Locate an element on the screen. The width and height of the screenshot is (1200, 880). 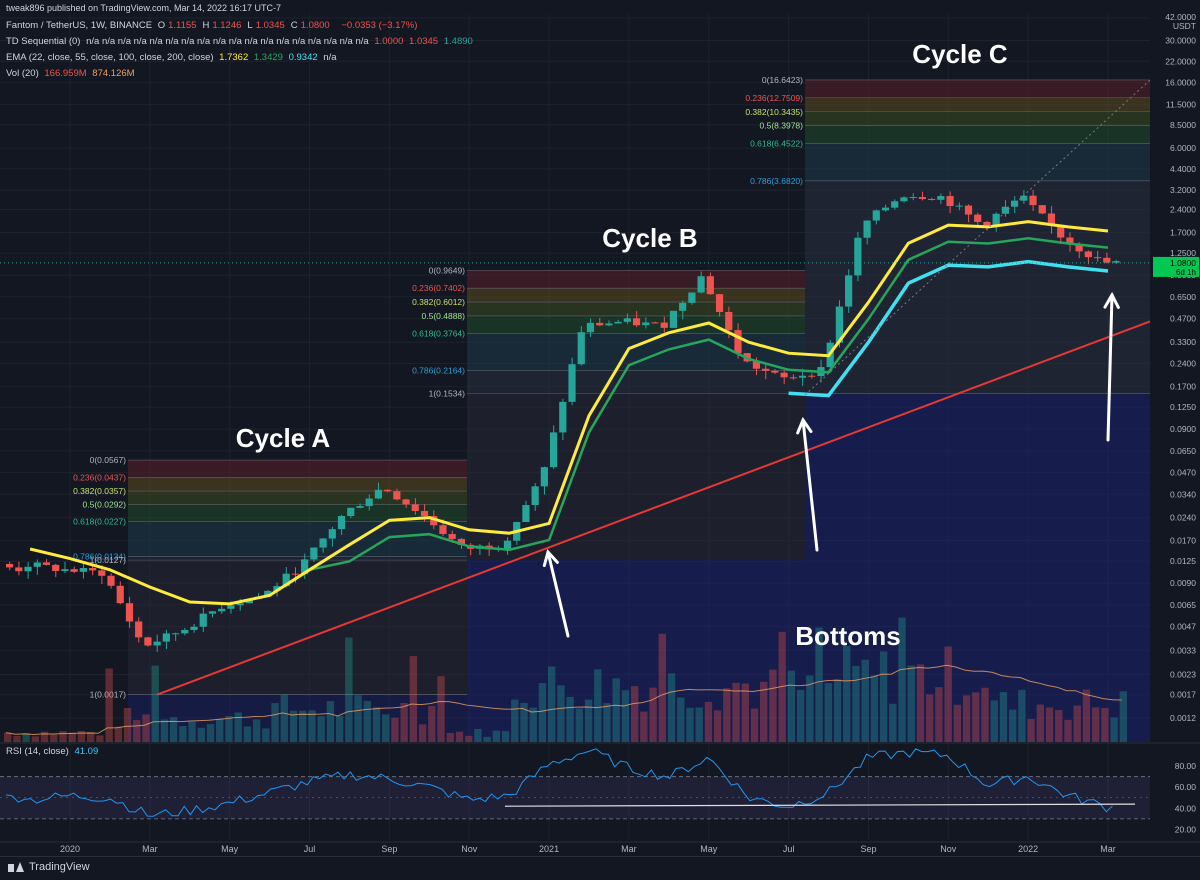
change-value: −0.0353 (−3.17%) is located at coordinates (379, 25).